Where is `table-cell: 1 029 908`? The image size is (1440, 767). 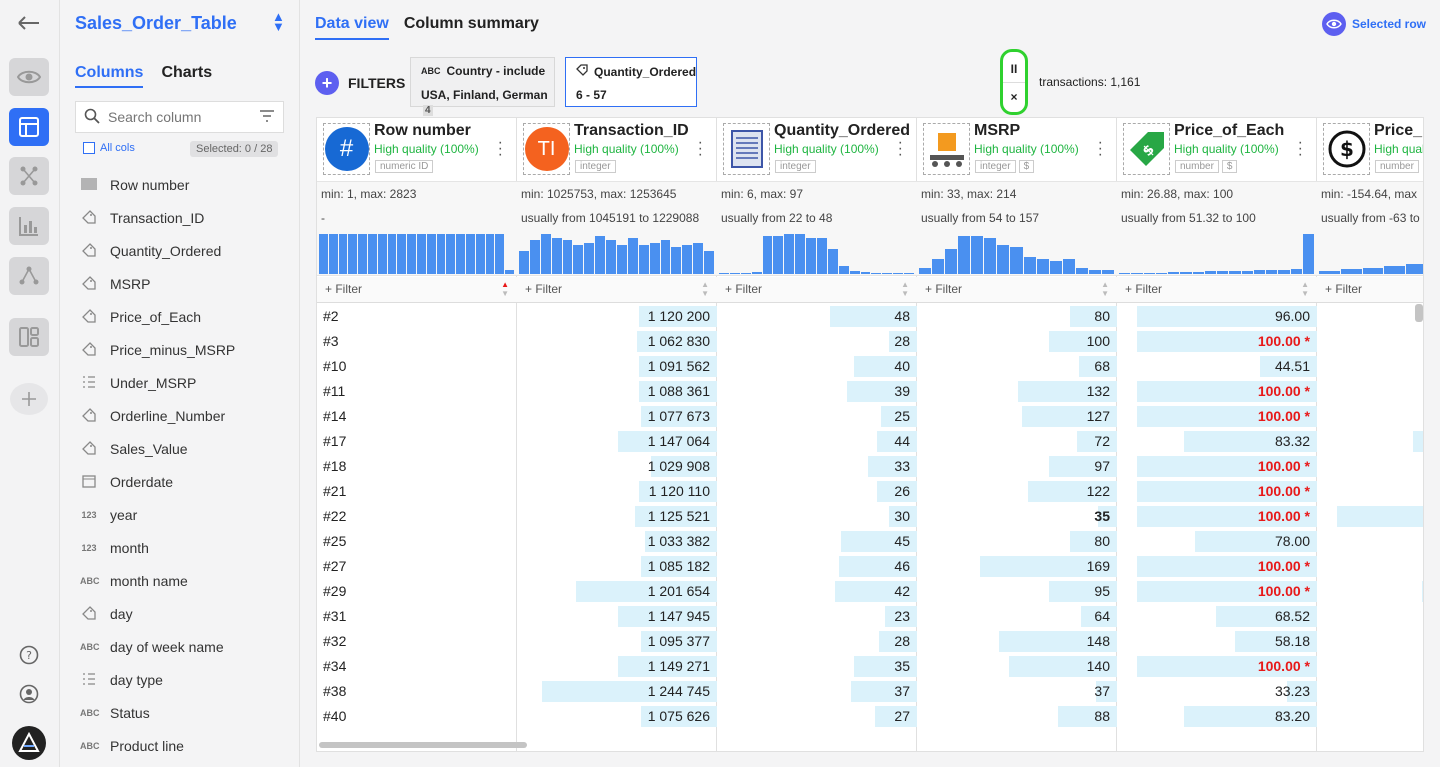
table-cell: 1 029 908 is located at coordinates (617, 466).